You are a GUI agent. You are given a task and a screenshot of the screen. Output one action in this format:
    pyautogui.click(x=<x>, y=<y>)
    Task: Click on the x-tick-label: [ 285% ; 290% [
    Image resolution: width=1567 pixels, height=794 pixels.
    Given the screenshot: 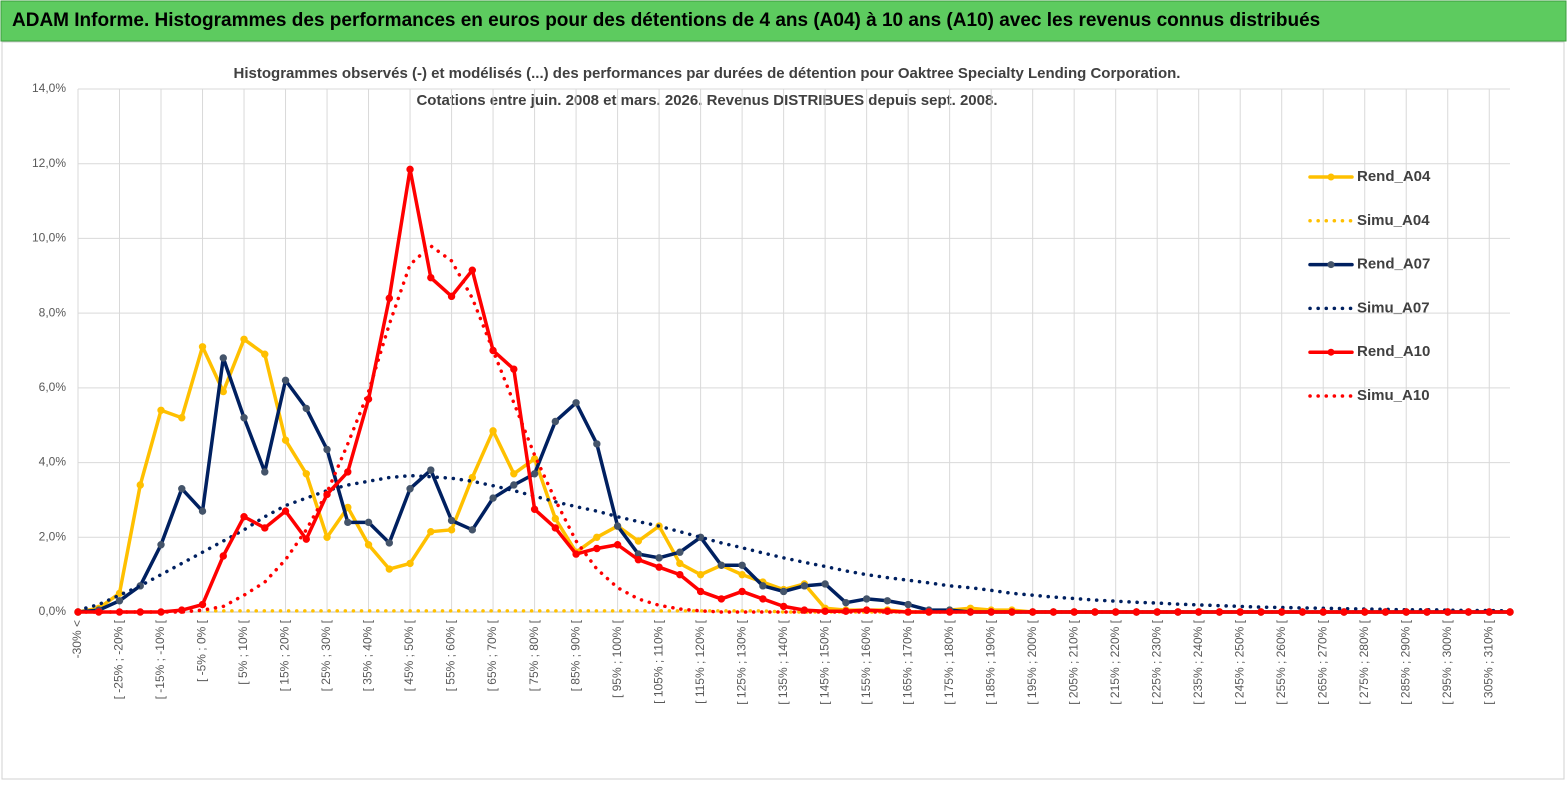 What is the action you would take?
    pyautogui.click(x=1405, y=661)
    